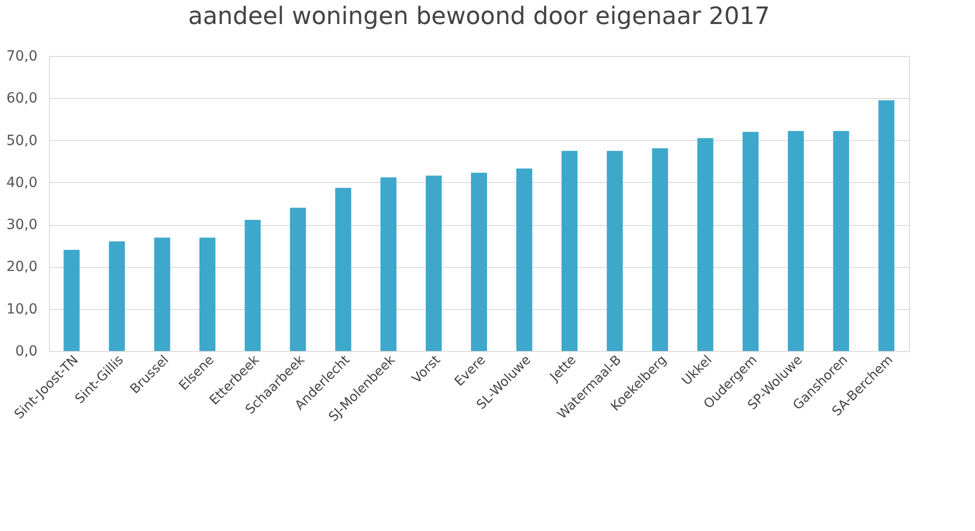 This screenshot has width=975, height=531. I want to click on y-tick-label: 70,0, so click(22, 56).